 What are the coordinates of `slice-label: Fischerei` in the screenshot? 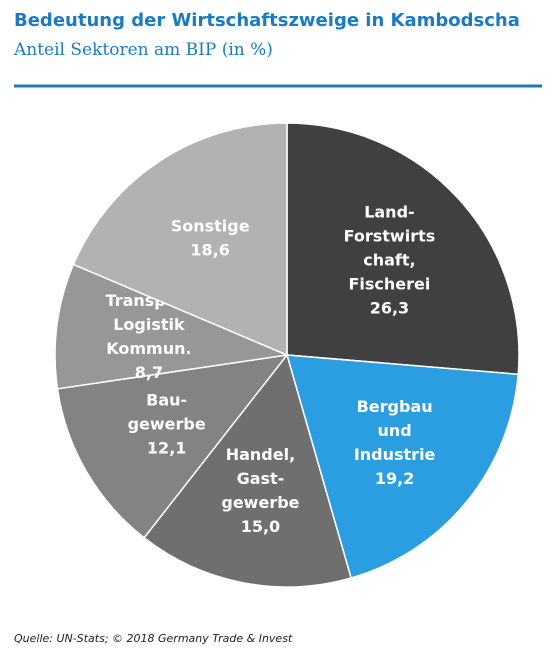 It's located at (389, 283).